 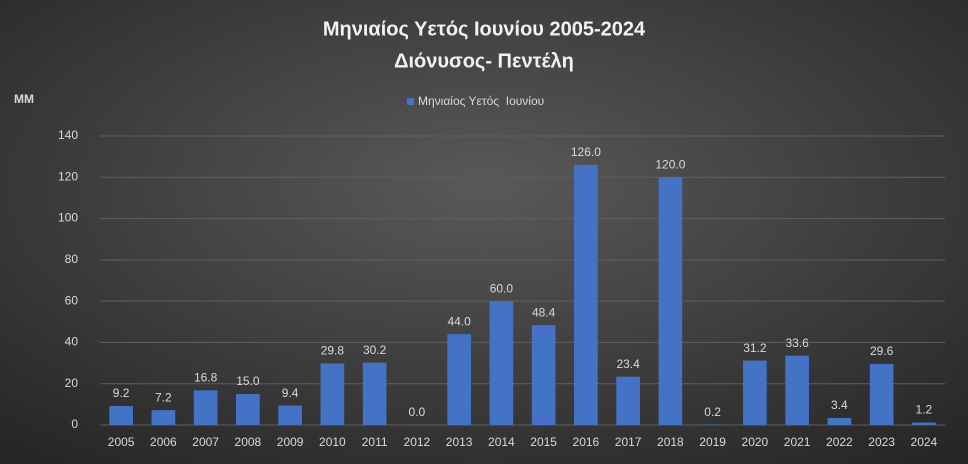 What do you see at coordinates (797, 343) in the screenshot?
I see `data-label: 33.6` at bounding box center [797, 343].